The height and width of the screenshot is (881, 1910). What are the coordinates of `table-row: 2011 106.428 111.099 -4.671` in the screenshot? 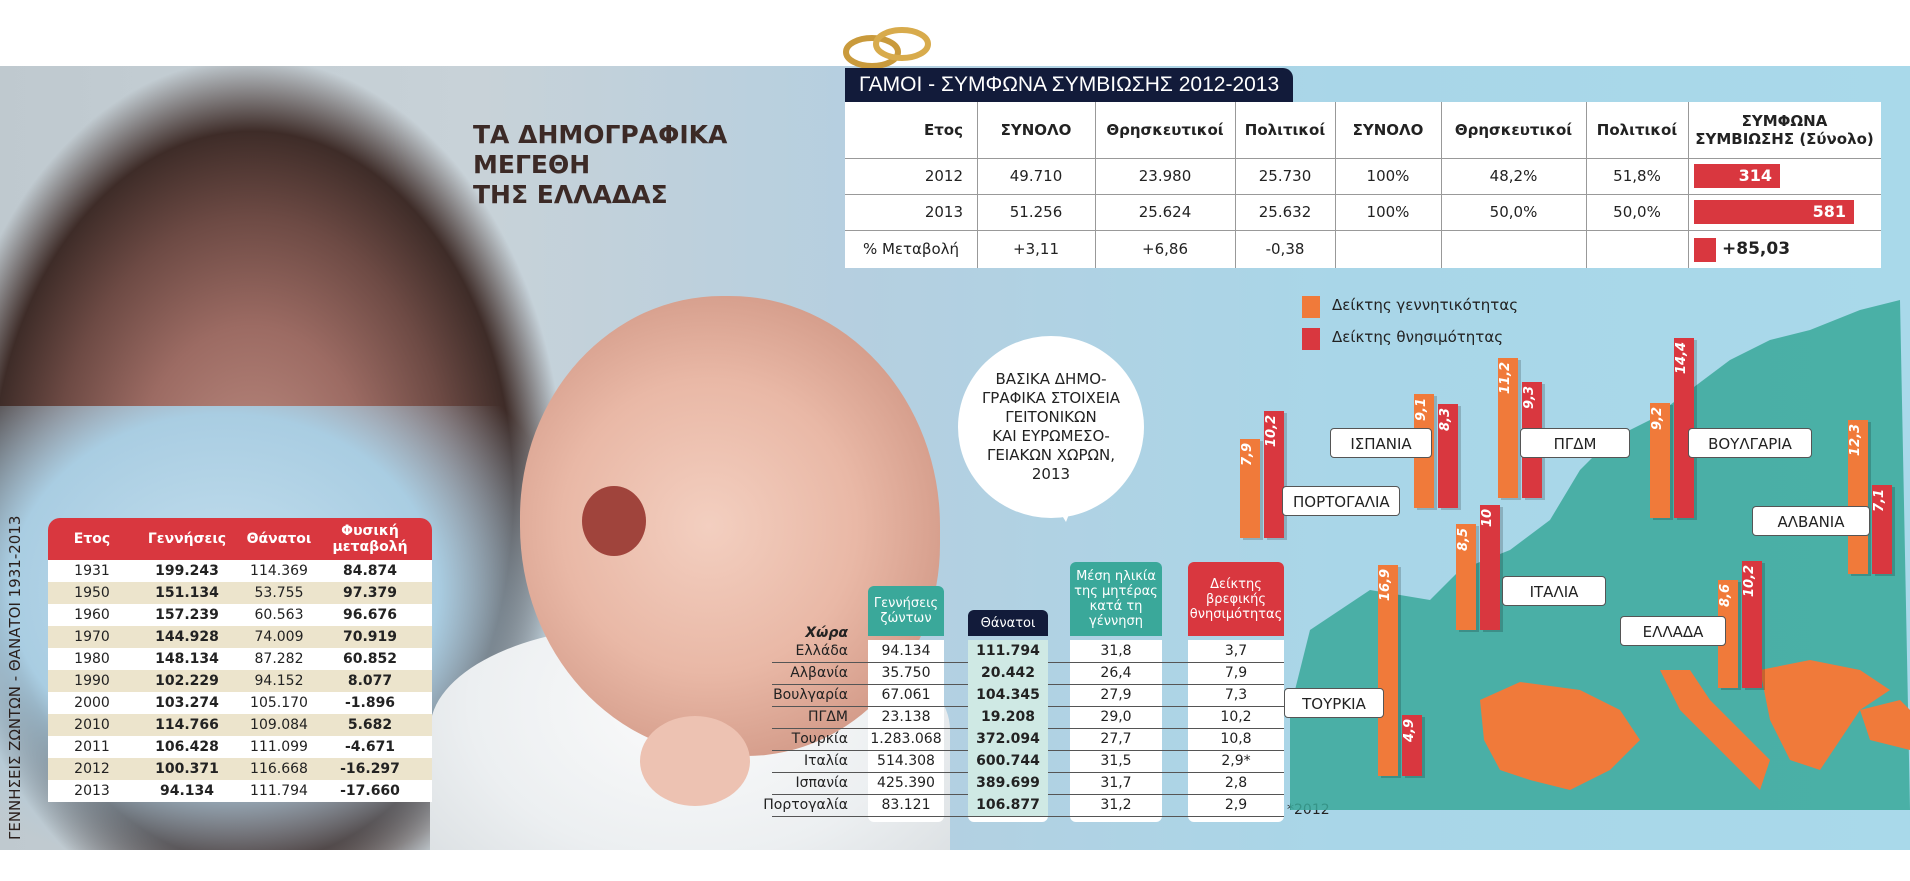 It's located at (240, 747).